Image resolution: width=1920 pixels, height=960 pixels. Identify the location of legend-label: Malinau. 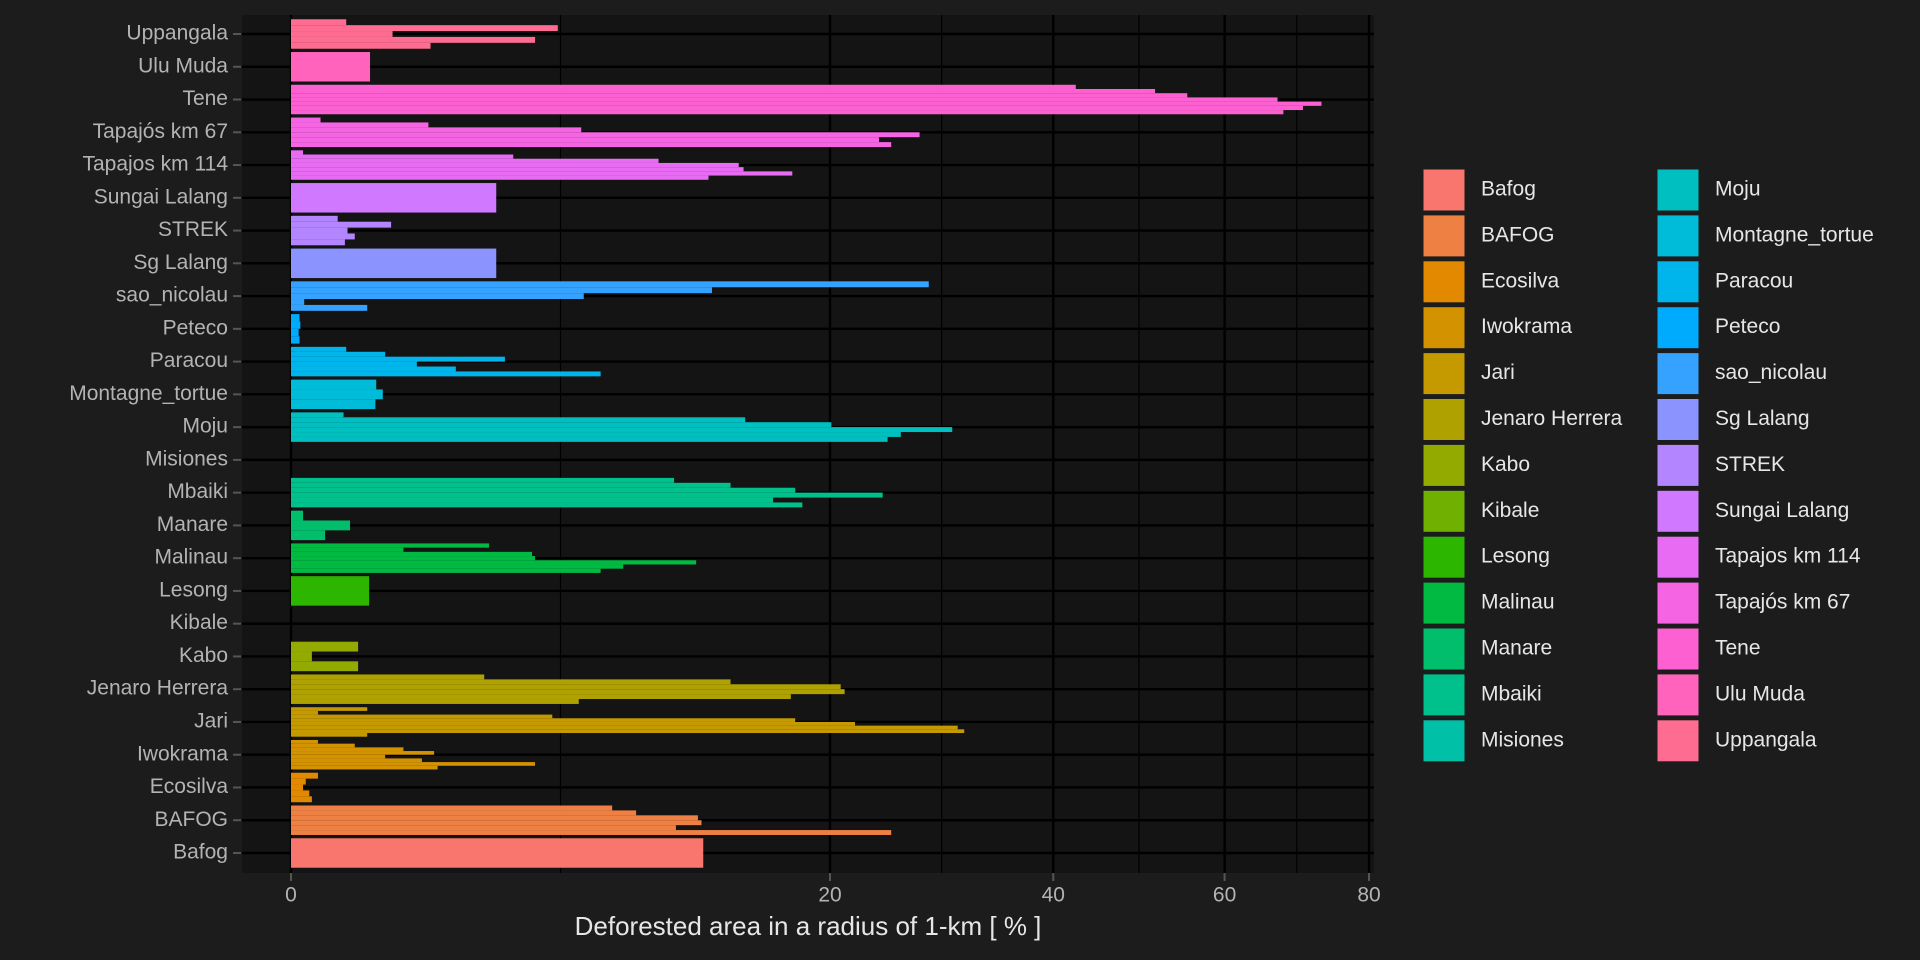
(1518, 602).